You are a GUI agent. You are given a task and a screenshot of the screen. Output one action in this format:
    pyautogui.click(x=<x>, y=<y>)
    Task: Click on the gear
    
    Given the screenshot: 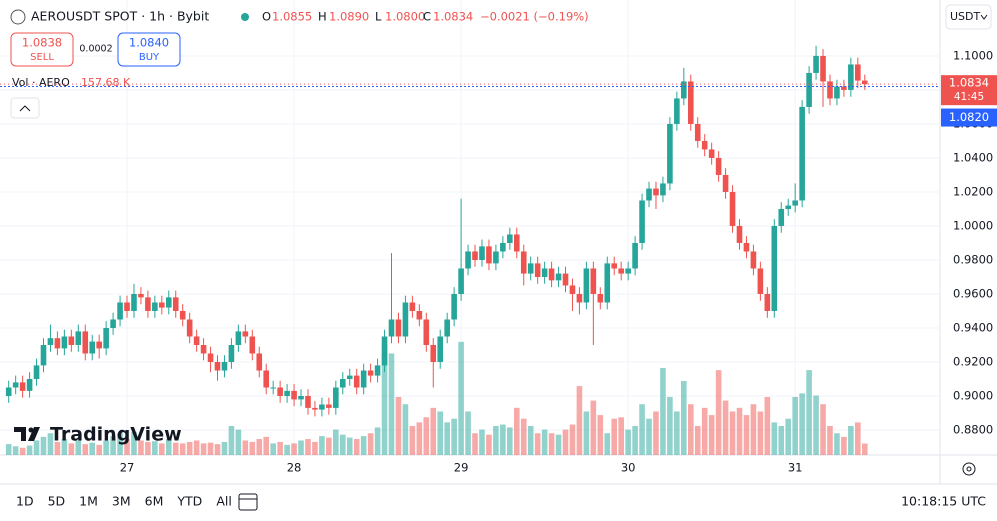 What is the action you would take?
    pyautogui.click(x=969, y=469)
    